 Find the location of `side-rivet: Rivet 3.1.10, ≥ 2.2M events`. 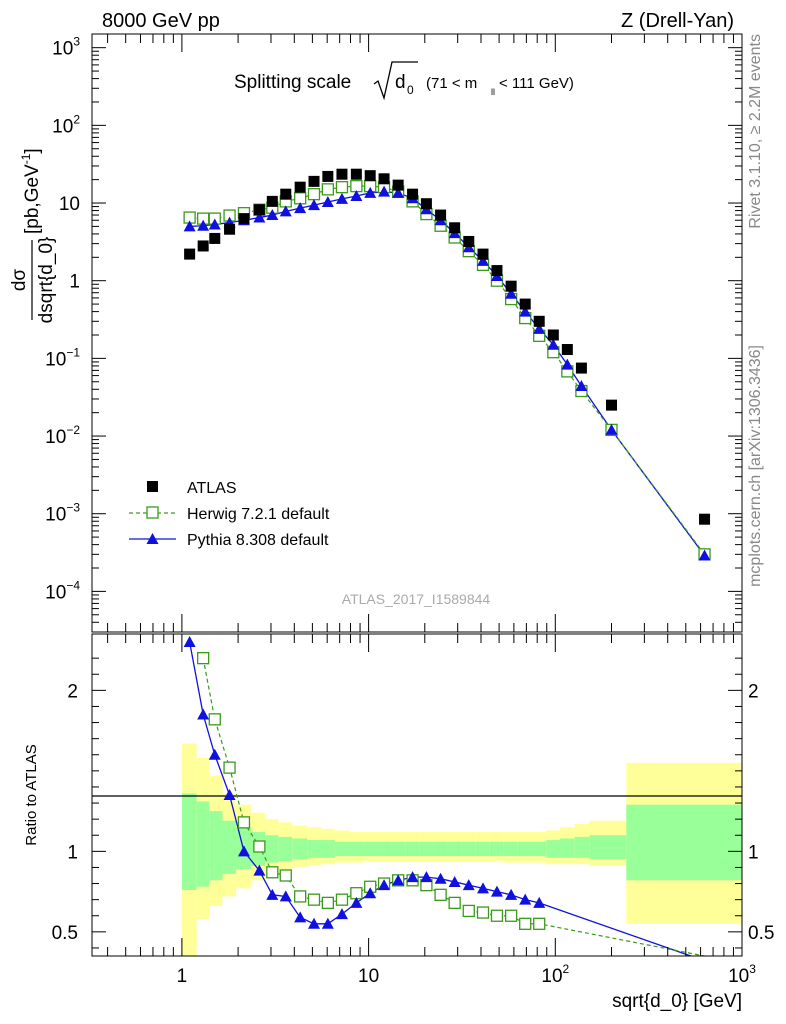

side-rivet: Rivet 3.1.10, ≥ 2.2M events is located at coordinates (755, 131).